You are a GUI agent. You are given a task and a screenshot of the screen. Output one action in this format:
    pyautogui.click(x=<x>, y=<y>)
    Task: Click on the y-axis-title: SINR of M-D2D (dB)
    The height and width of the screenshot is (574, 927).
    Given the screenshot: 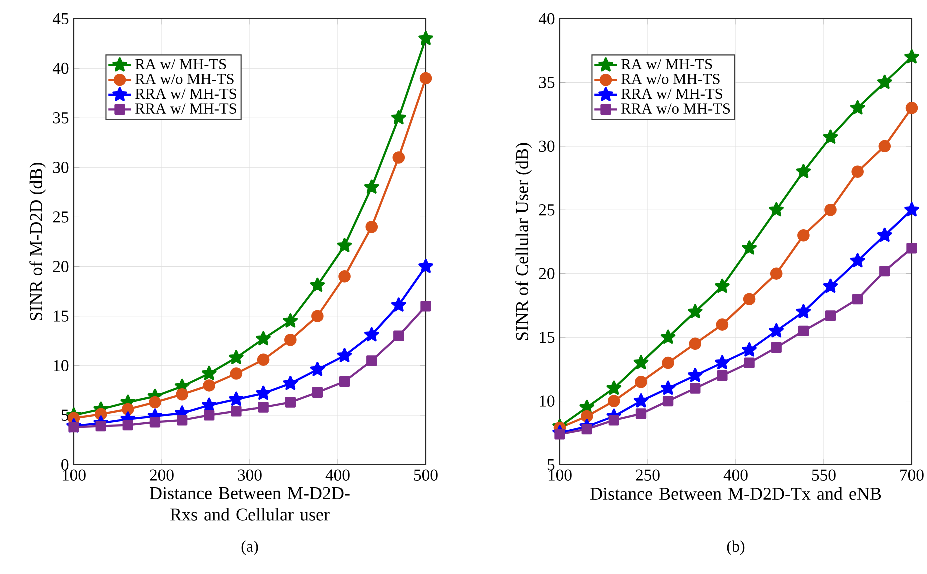 What is the action you would take?
    pyautogui.click(x=38, y=242)
    